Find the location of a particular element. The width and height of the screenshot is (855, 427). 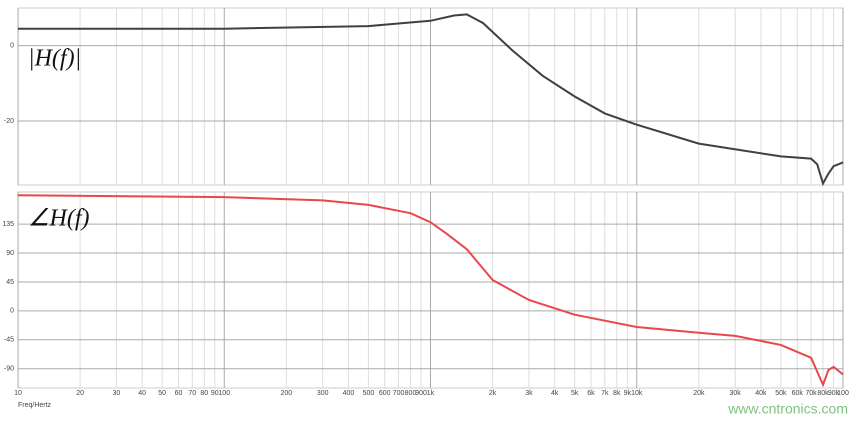

x-tick-label: 900 is located at coordinates (421, 393).